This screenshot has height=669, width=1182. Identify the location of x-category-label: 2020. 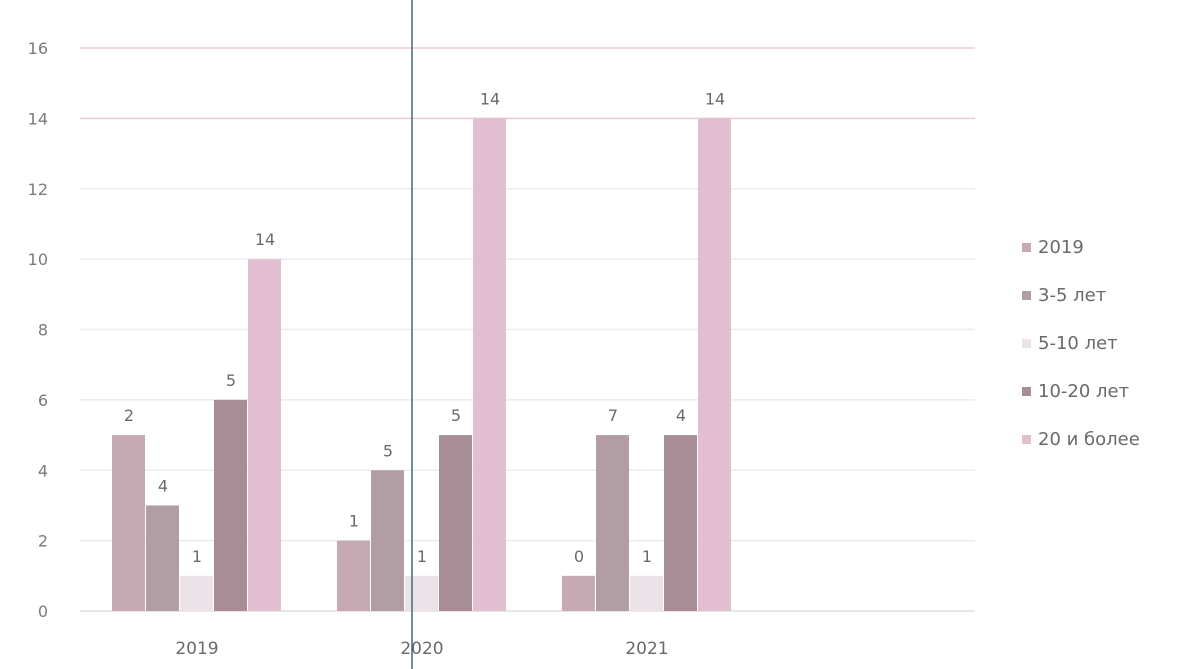
(421, 649).